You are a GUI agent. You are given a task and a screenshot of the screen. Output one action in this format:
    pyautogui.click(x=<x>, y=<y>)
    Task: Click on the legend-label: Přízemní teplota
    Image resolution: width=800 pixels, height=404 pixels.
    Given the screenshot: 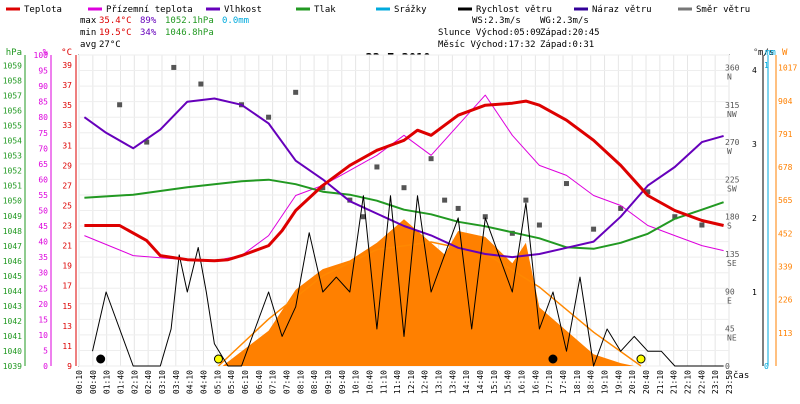 What is the action you would take?
    pyautogui.click(x=149, y=10)
    